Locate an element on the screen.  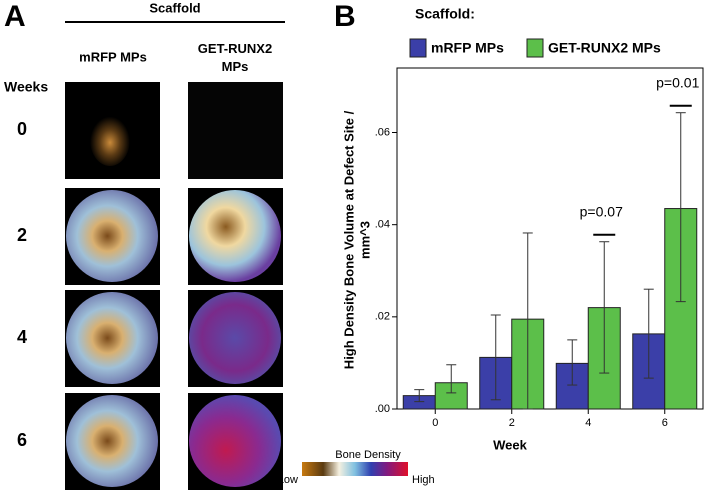
column-label-line: GET-RUNX2 is located at coordinates (235, 48).